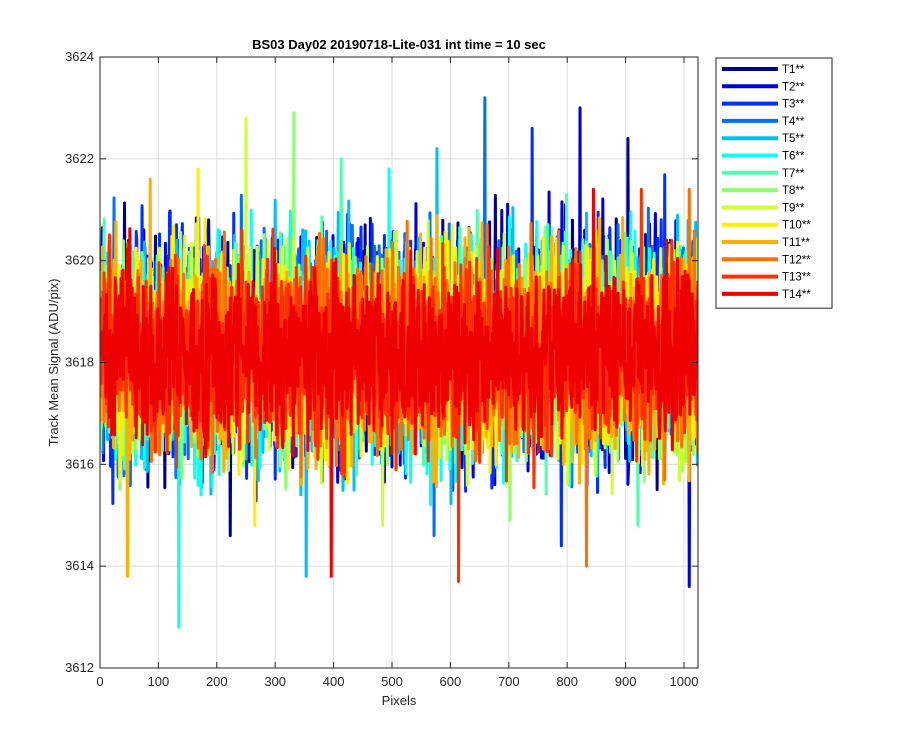  I want to click on x-tick-label: 500, so click(392, 681).